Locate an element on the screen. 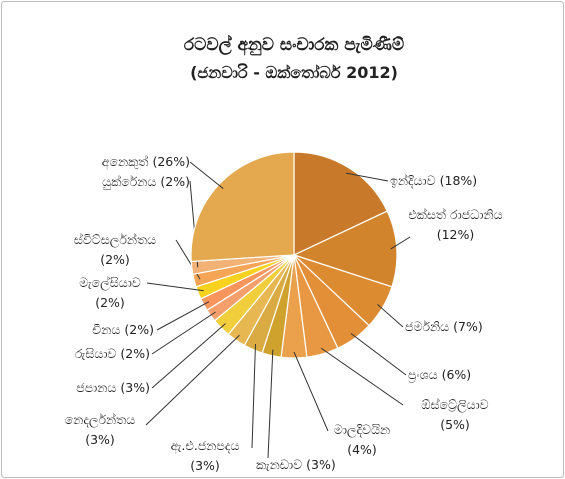 This screenshot has width=565, height=479. value-label: (26%) is located at coordinates (171, 161).